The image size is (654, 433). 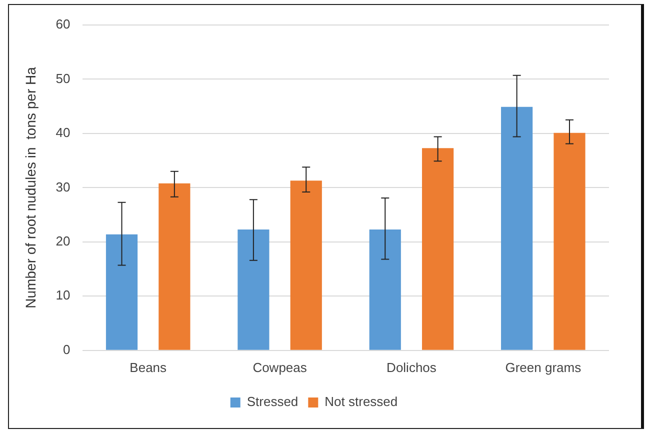 I want to click on y-tick-label: 20, so click(x=63, y=241).